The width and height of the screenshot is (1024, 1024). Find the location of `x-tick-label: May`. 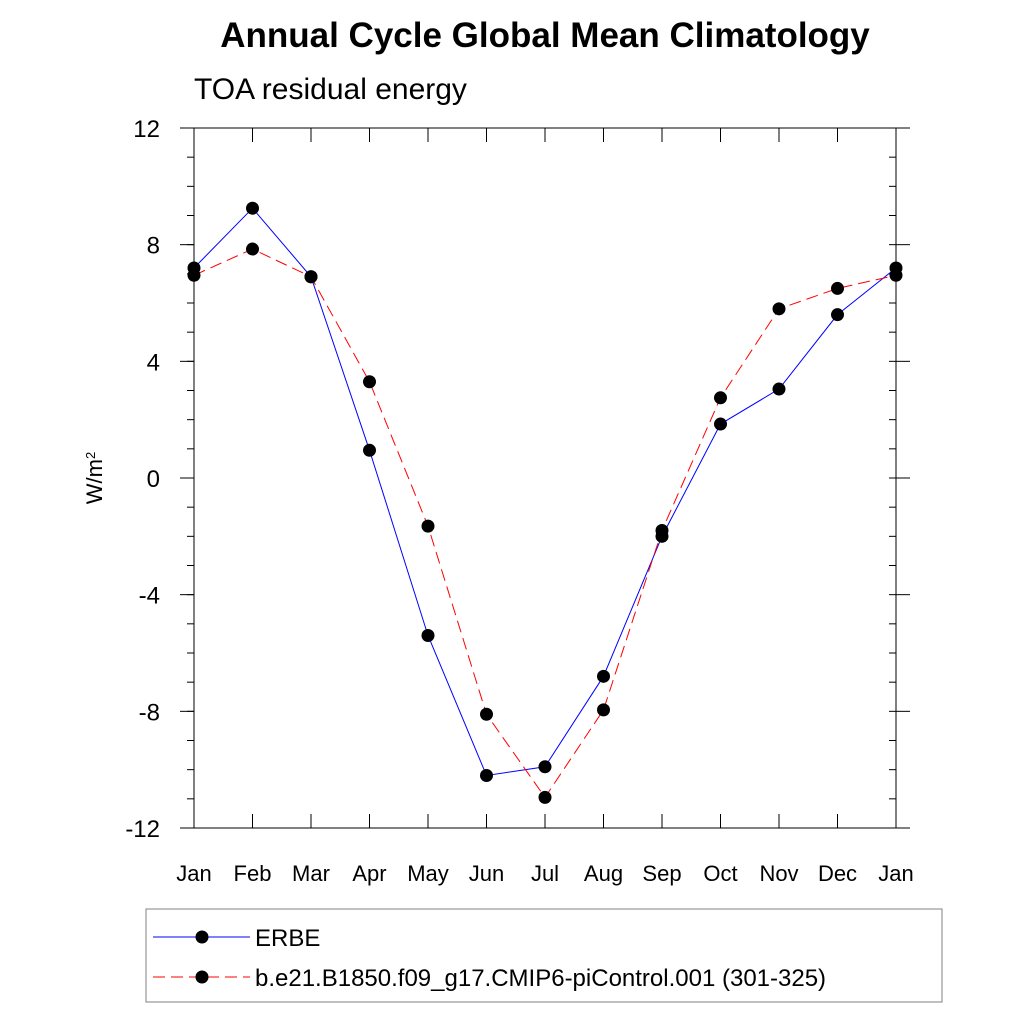

x-tick-label: May is located at coordinates (428, 873).